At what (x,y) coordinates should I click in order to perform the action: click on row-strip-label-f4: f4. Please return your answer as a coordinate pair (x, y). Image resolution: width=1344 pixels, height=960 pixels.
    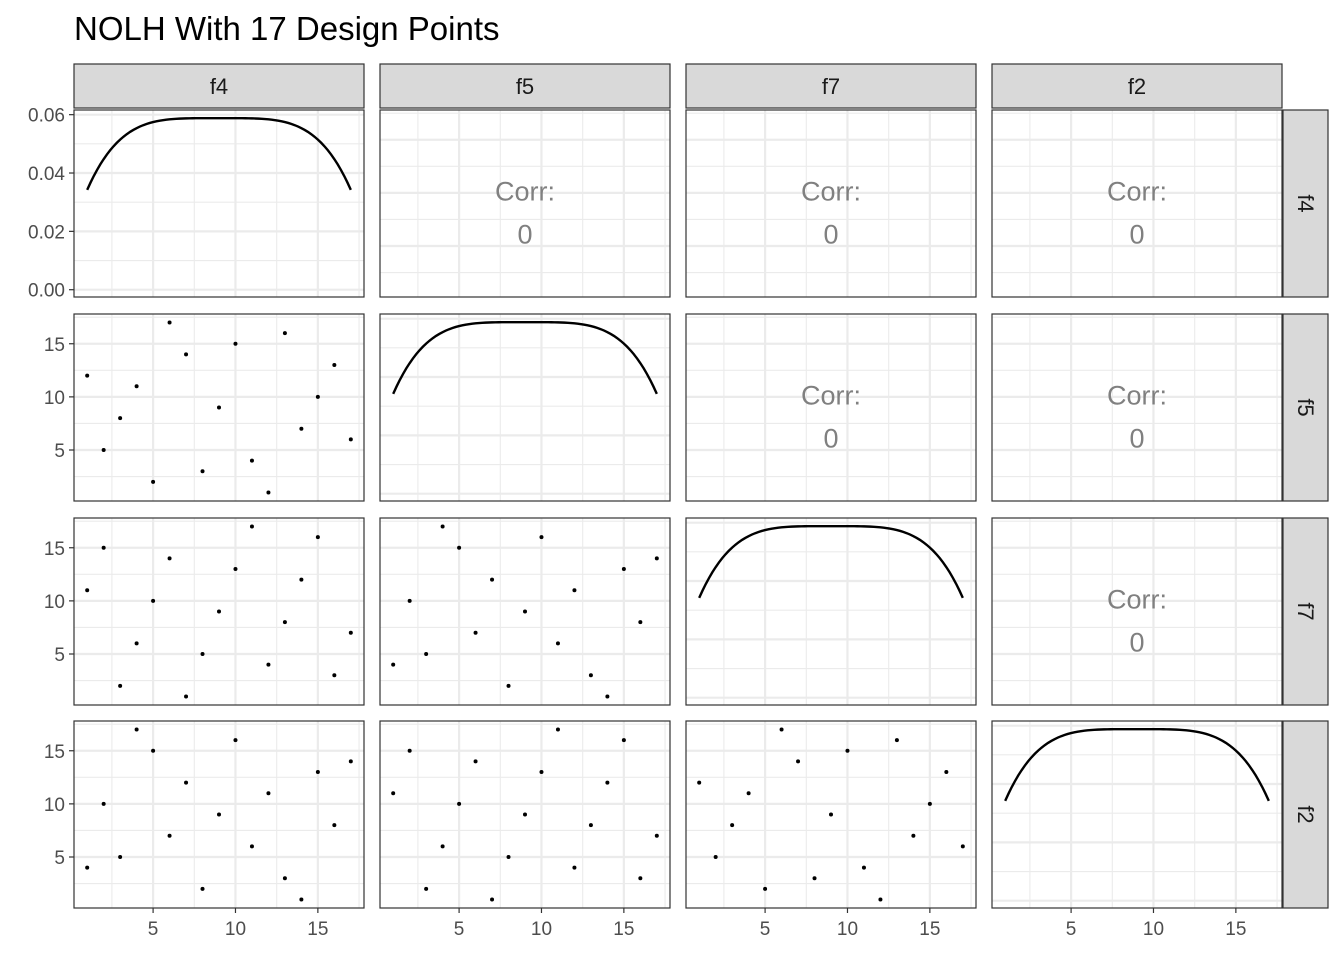
    Looking at the image, I should click on (1305, 203).